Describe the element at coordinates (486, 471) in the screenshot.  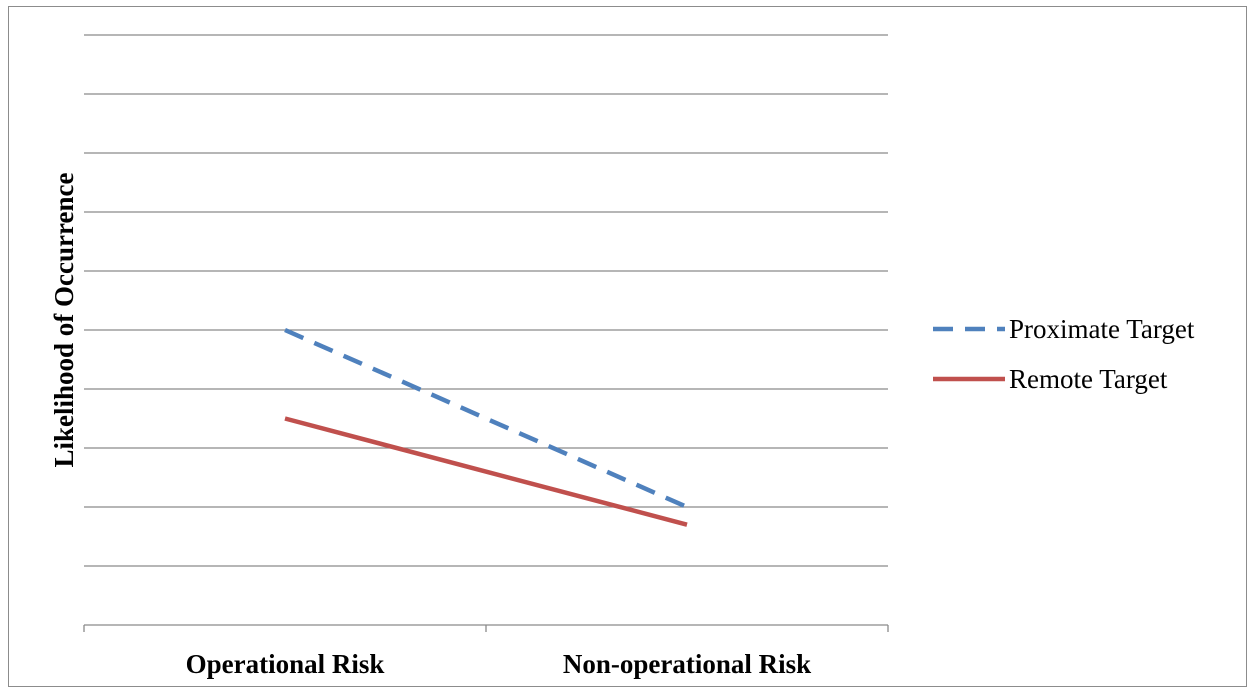
I see `series-line-remote-target` at that location.